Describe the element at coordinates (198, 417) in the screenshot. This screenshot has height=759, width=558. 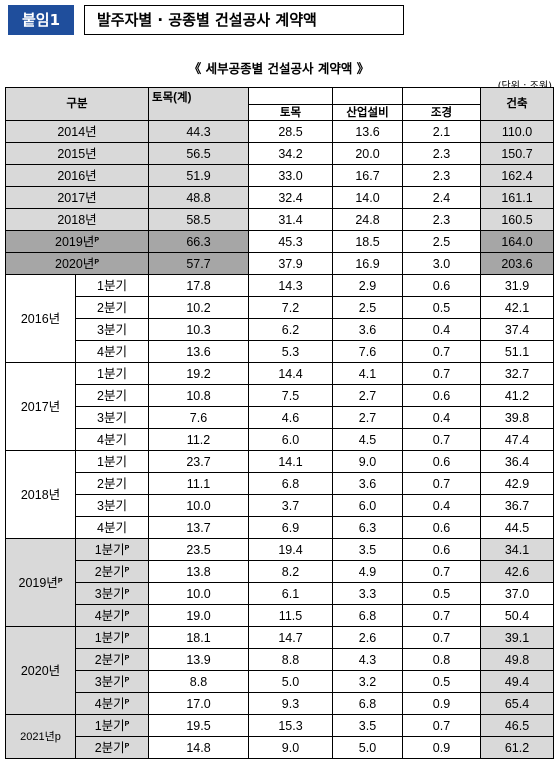
I see `value-civil-total: 7.6` at that location.